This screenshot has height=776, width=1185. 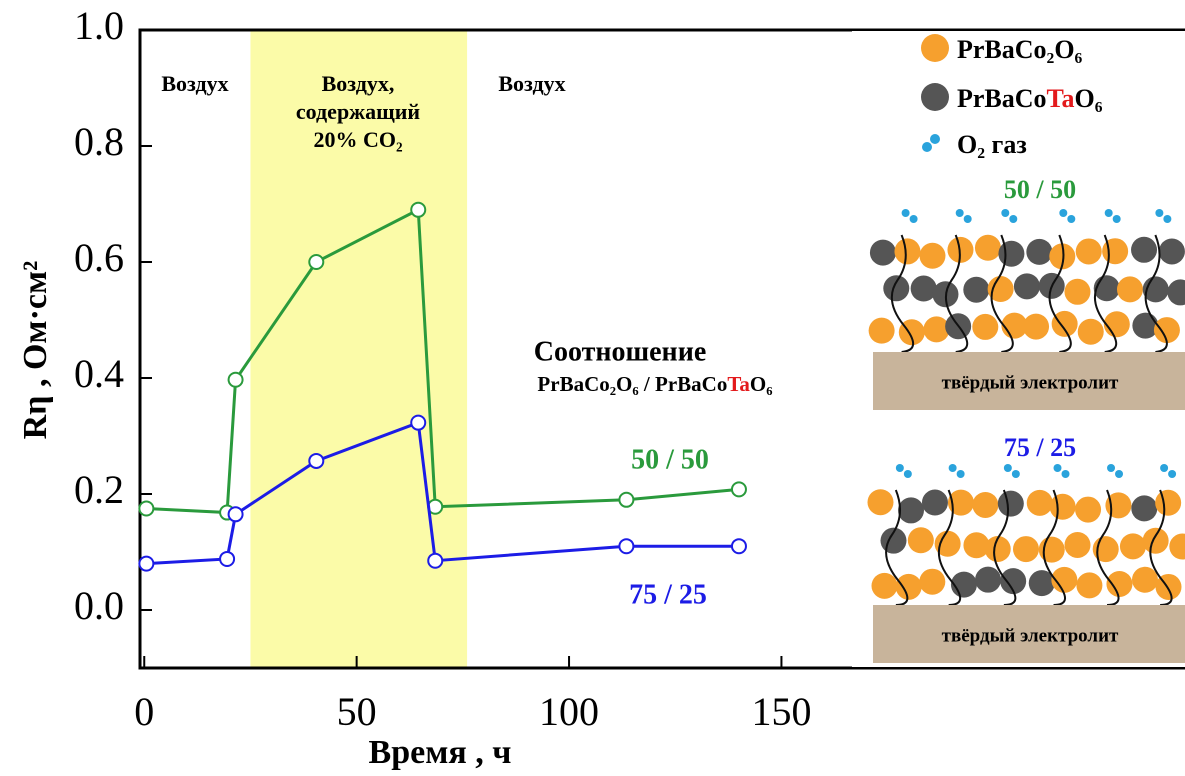 I want to click on legend-label-part: PrBaCo₂O₆, so click(x=1020, y=49).